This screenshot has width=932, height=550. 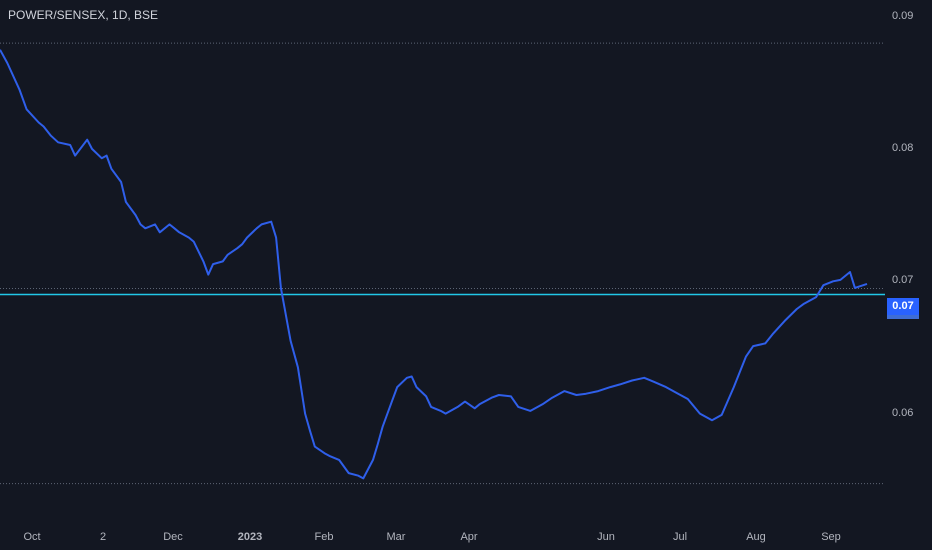 What do you see at coordinates (606, 537) in the screenshot?
I see `x-tick-label: Jun` at bounding box center [606, 537].